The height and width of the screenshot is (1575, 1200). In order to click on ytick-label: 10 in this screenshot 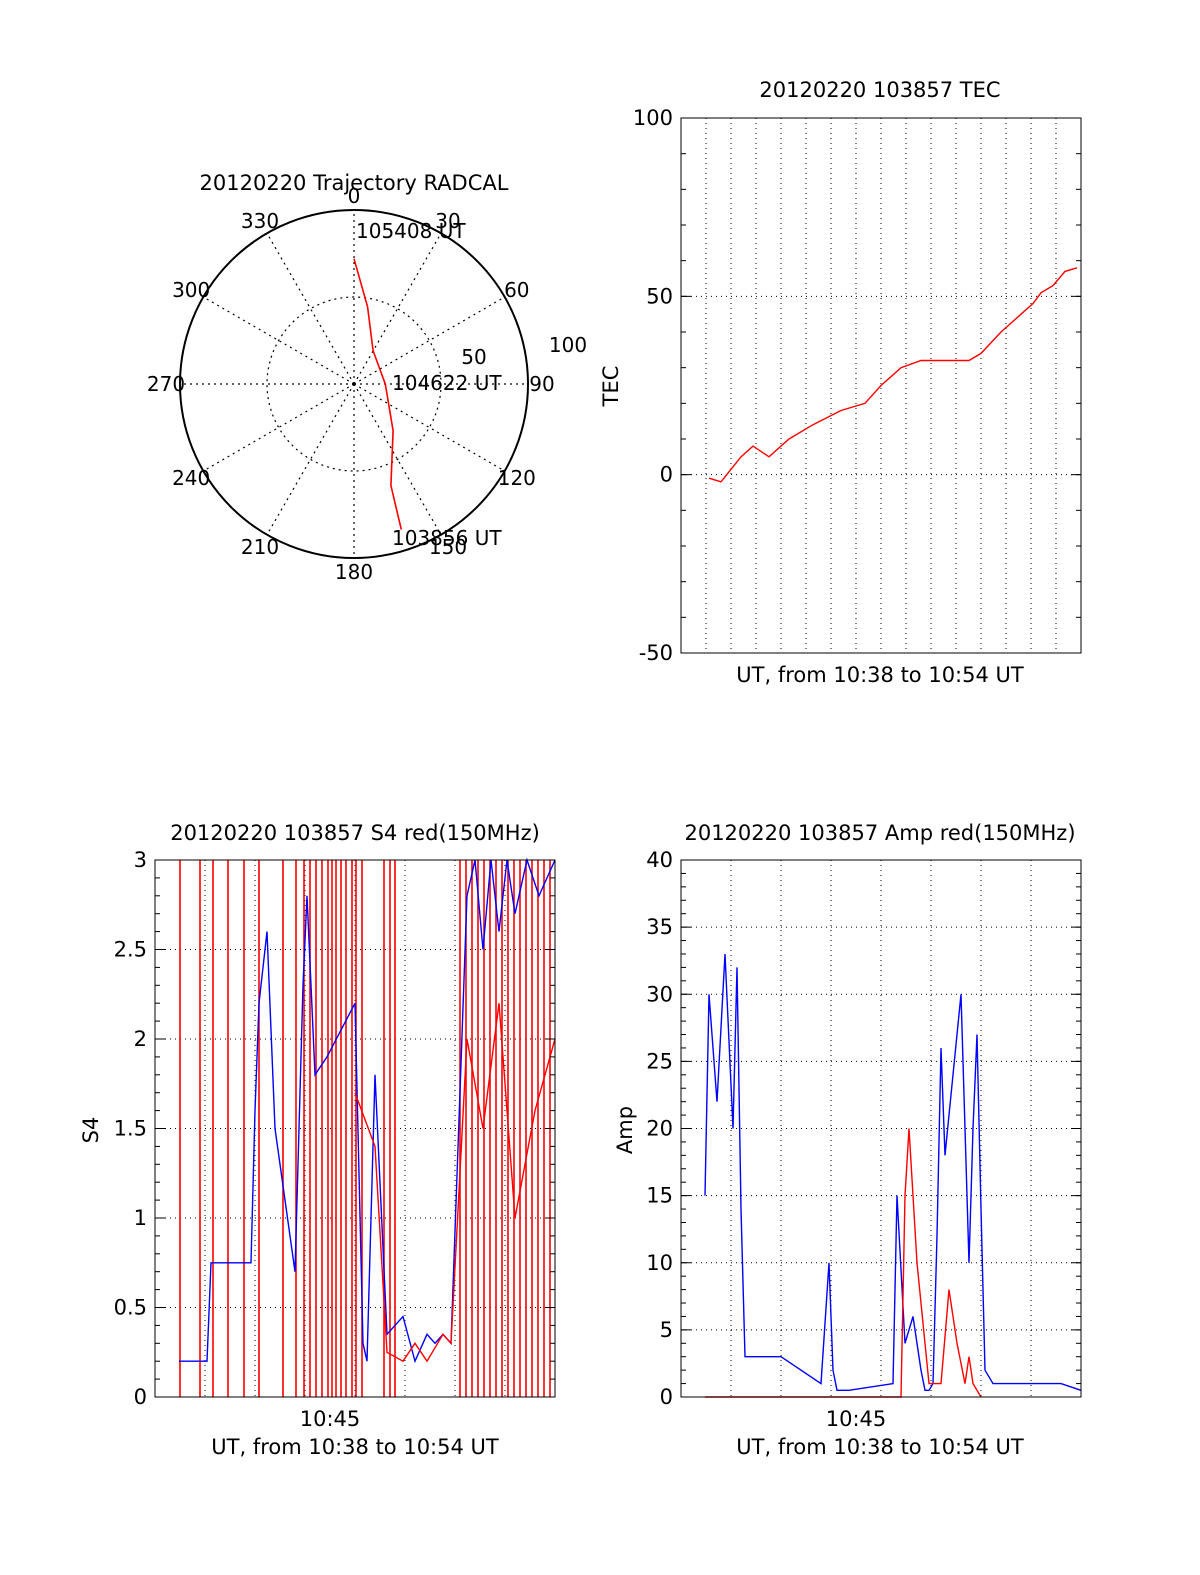, I will do `click(659, 1263)`.